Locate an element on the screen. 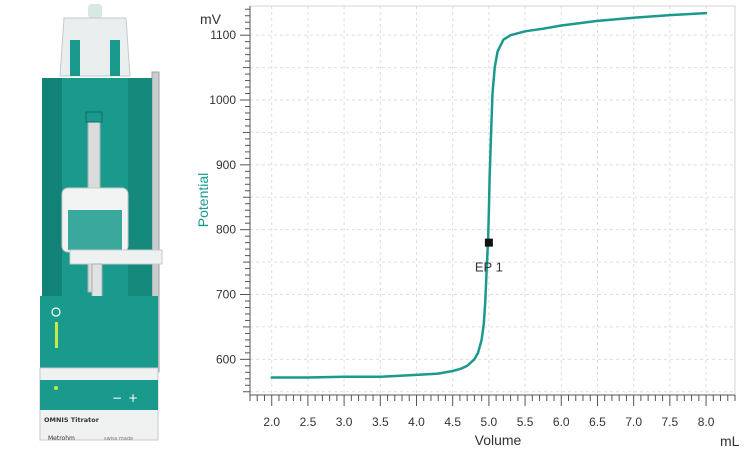  tagline: swiss made is located at coordinates (118, 439).